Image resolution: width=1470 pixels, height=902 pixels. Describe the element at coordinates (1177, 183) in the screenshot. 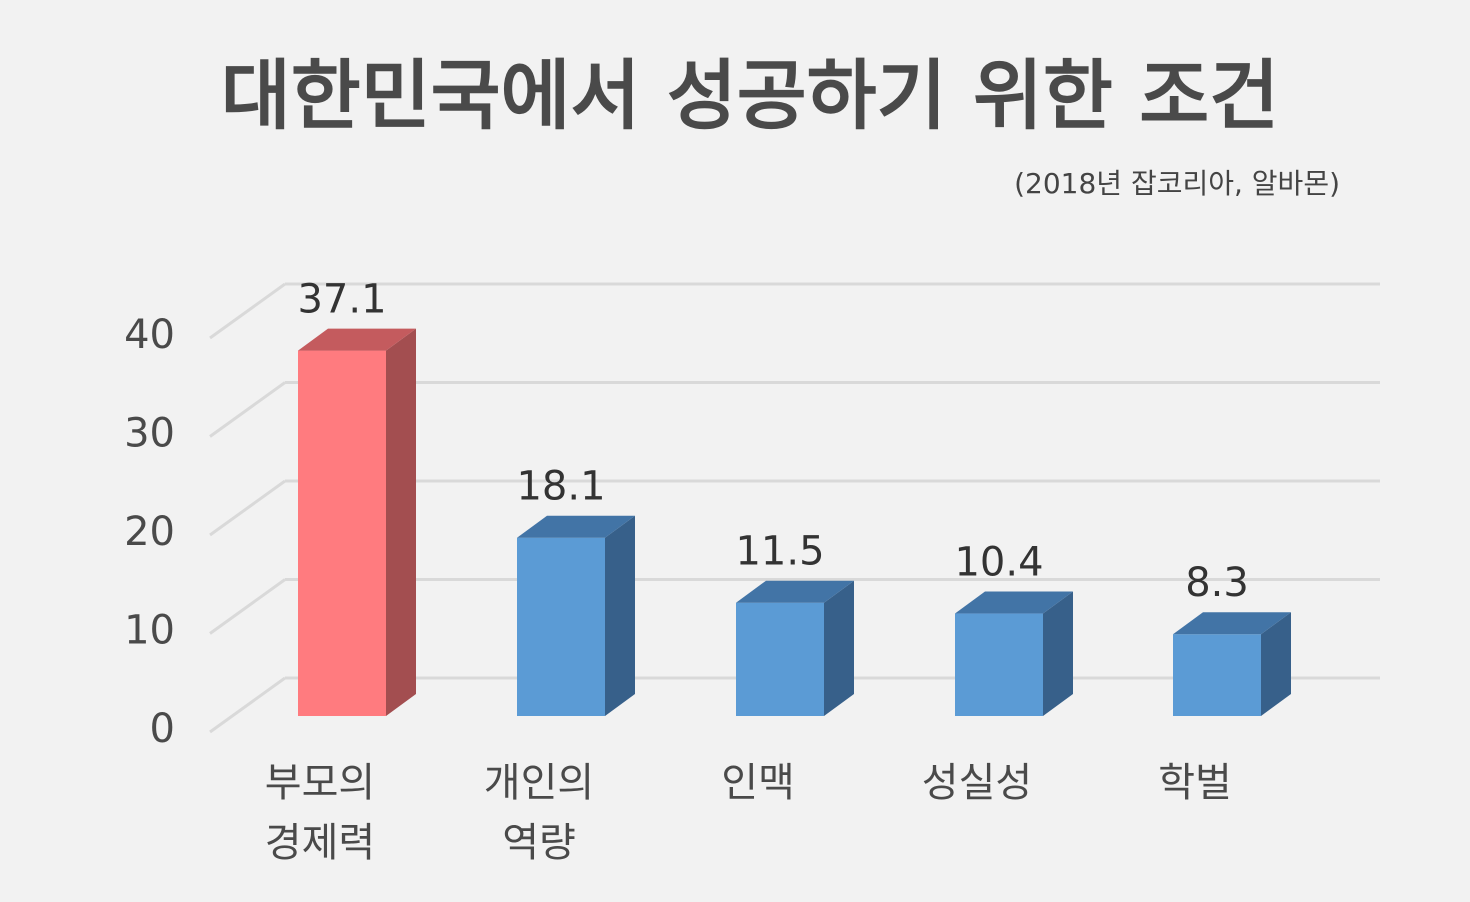

I see `chart-subtitle: (2018년 잡코리아, 알바몬)` at that location.